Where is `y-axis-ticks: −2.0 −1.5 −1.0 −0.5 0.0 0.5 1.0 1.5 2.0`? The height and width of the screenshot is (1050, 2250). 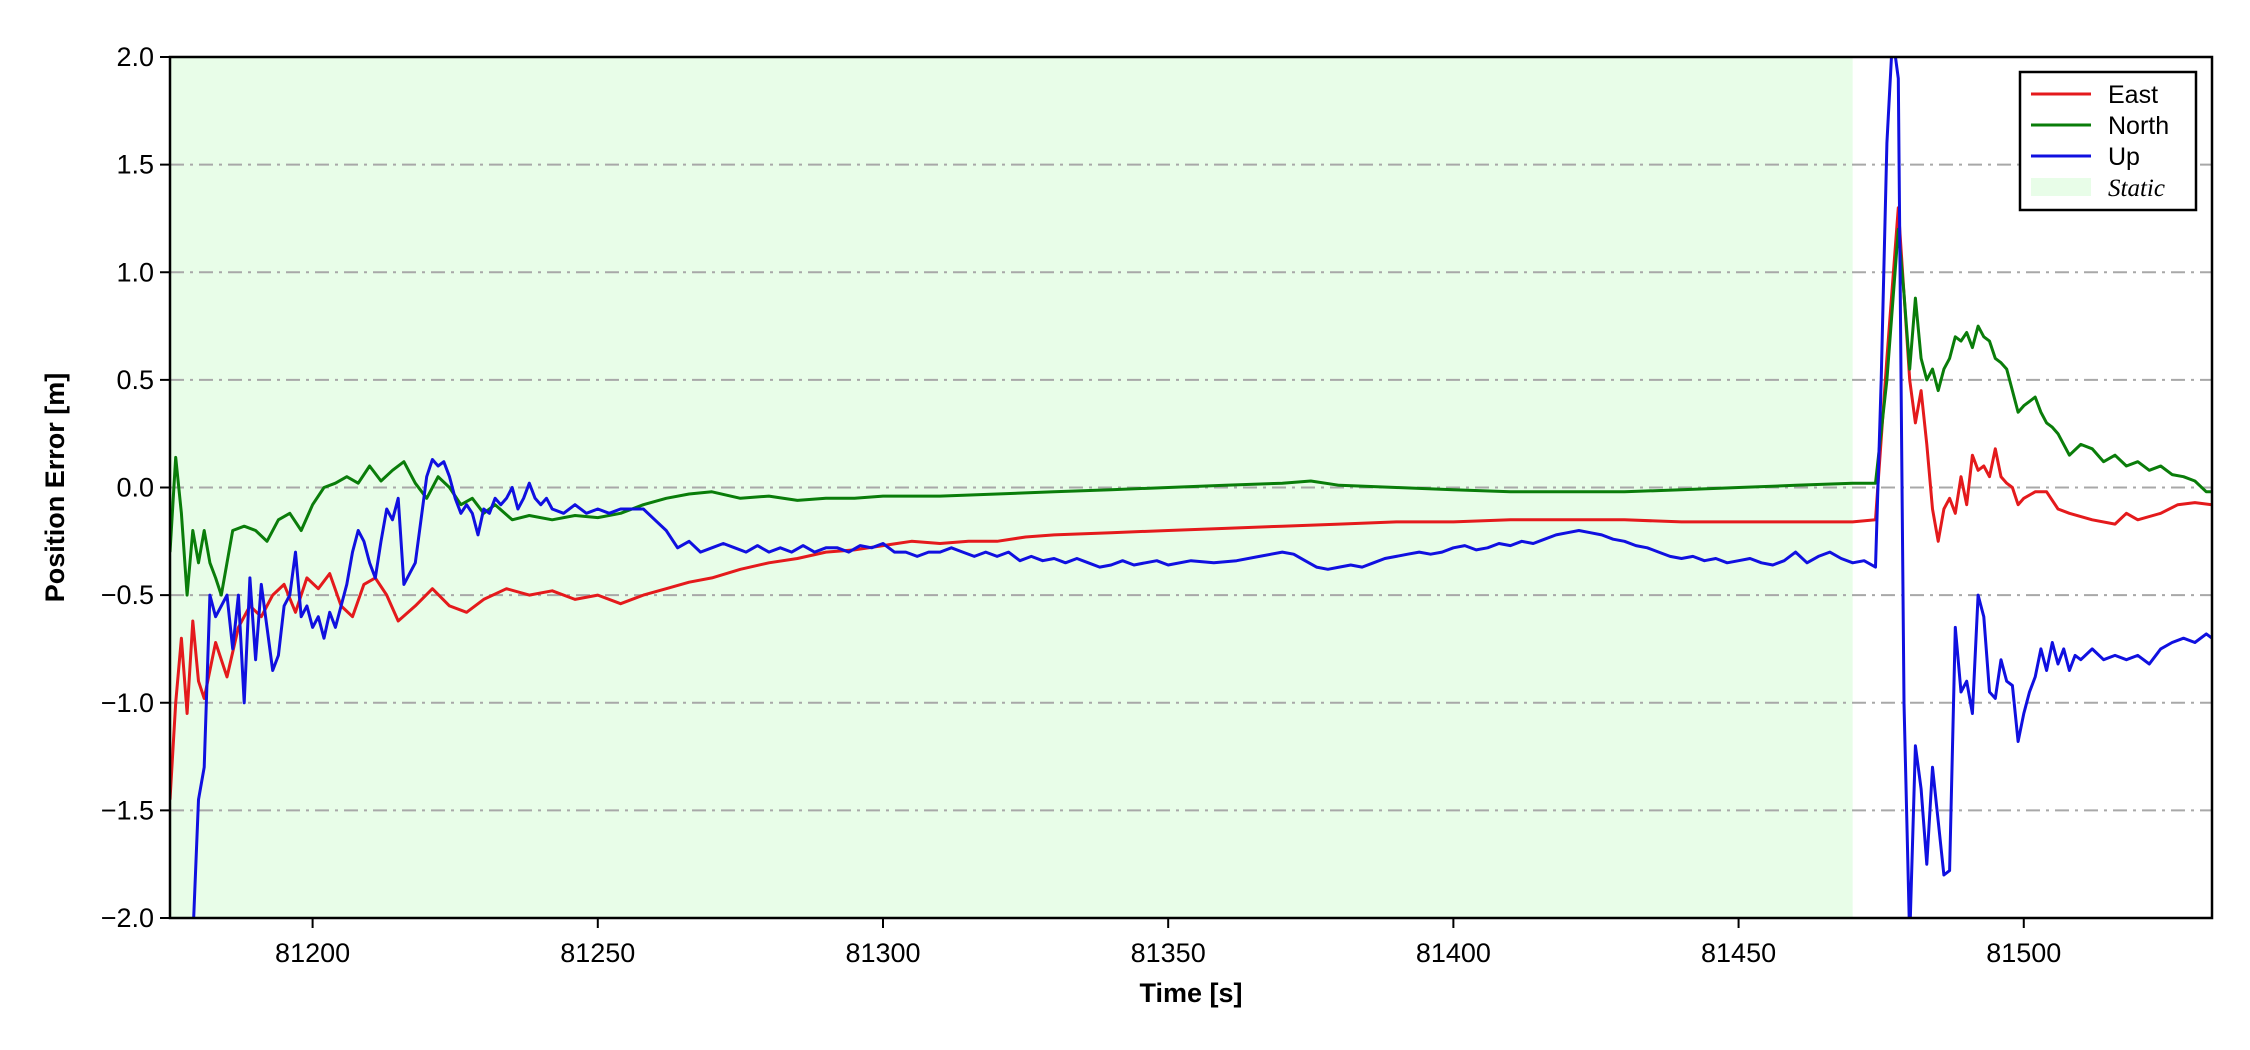
y-axis-ticks: −2.0 −1.5 −1.0 −0.5 0.0 0.5 1.0 1.5 2.0 is located at coordinates (135, 487).